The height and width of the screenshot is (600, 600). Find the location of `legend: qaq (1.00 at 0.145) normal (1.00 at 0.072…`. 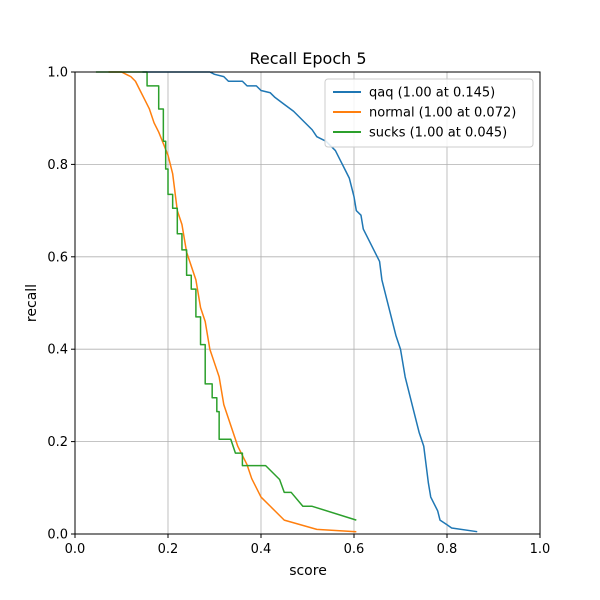

legend: qaq (1.00 at 0.145) normal (1.00 at 0.072… is located at coordinates (429, 113).